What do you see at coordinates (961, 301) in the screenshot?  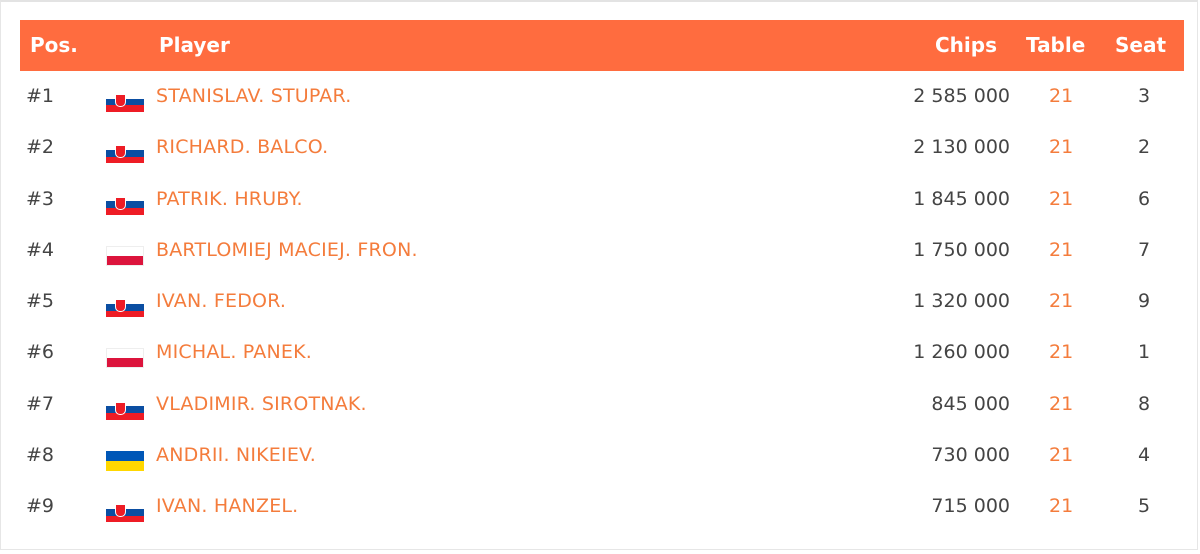 I see `chips: 1 320 000` at bounding box center [961, 301].